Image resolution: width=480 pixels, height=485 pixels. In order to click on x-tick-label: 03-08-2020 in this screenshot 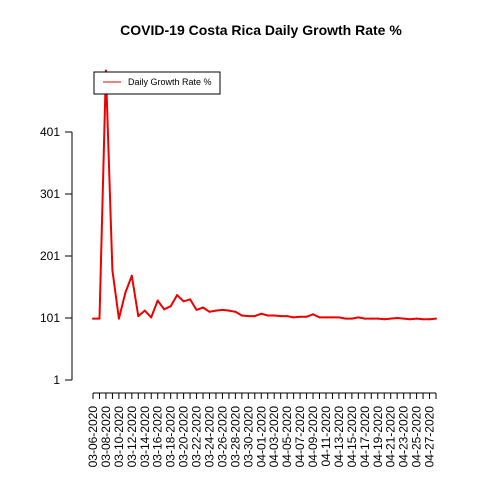, I will do `click(106, 437)`.